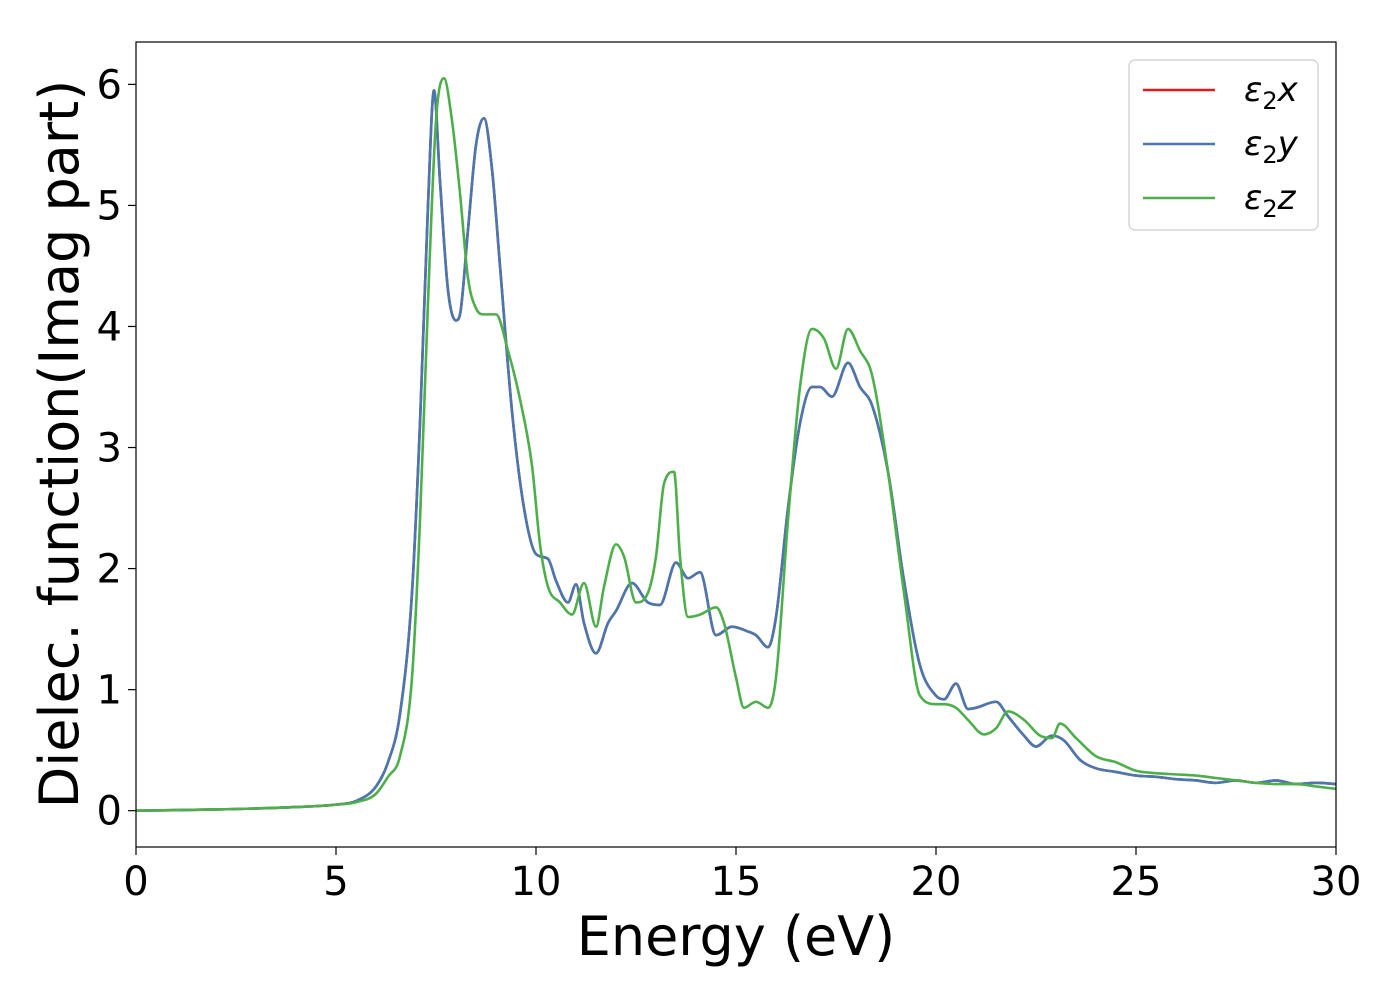 The width and height of the screenshot is (1400, 1000). Describe the element at coordinates (335, 882) in the screenshot. I see `x-tick-label: 5` at that location.